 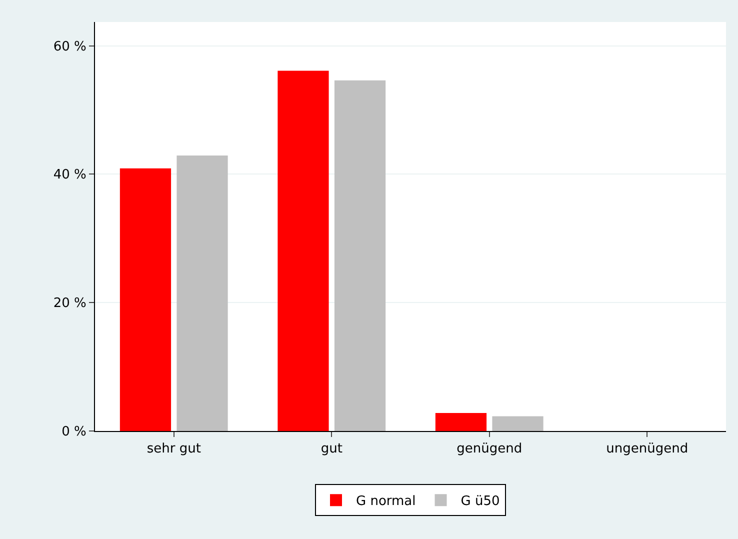 What do you see at coordinates (480, 502) in the screenshot?
I see `legend-label: G ü50` at bounding box center [480, 502].